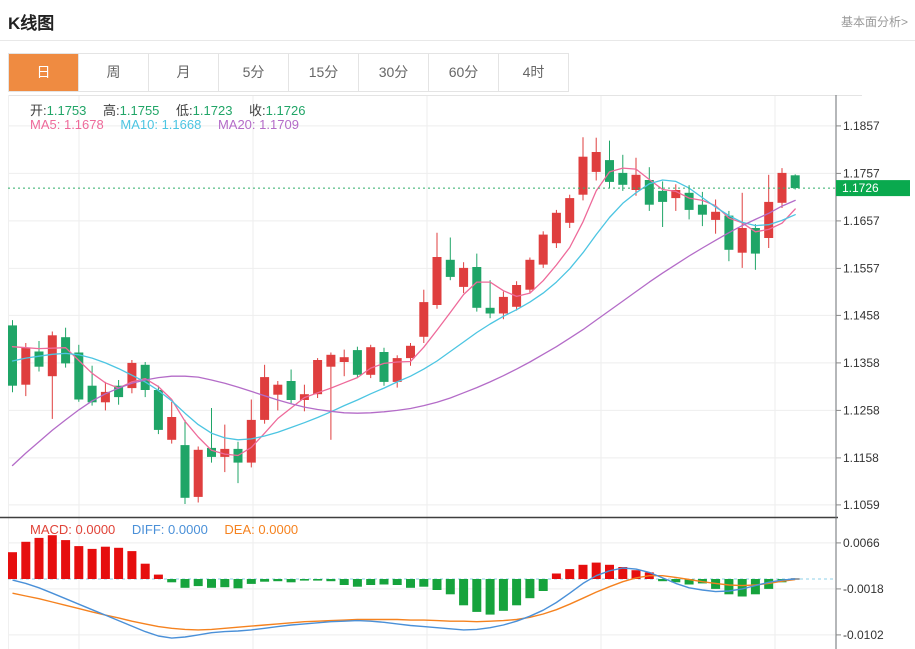 The image size is (915, 649). Describe the element at coordinates (861, 315) in the screenshot. I see `y-axis-label: 1.1458` at that location.